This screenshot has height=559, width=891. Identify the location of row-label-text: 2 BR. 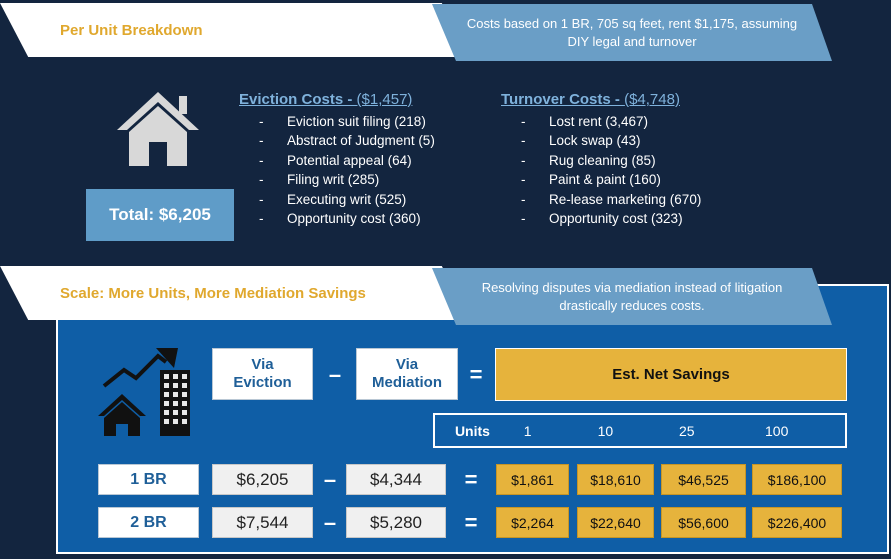
(148, 522).